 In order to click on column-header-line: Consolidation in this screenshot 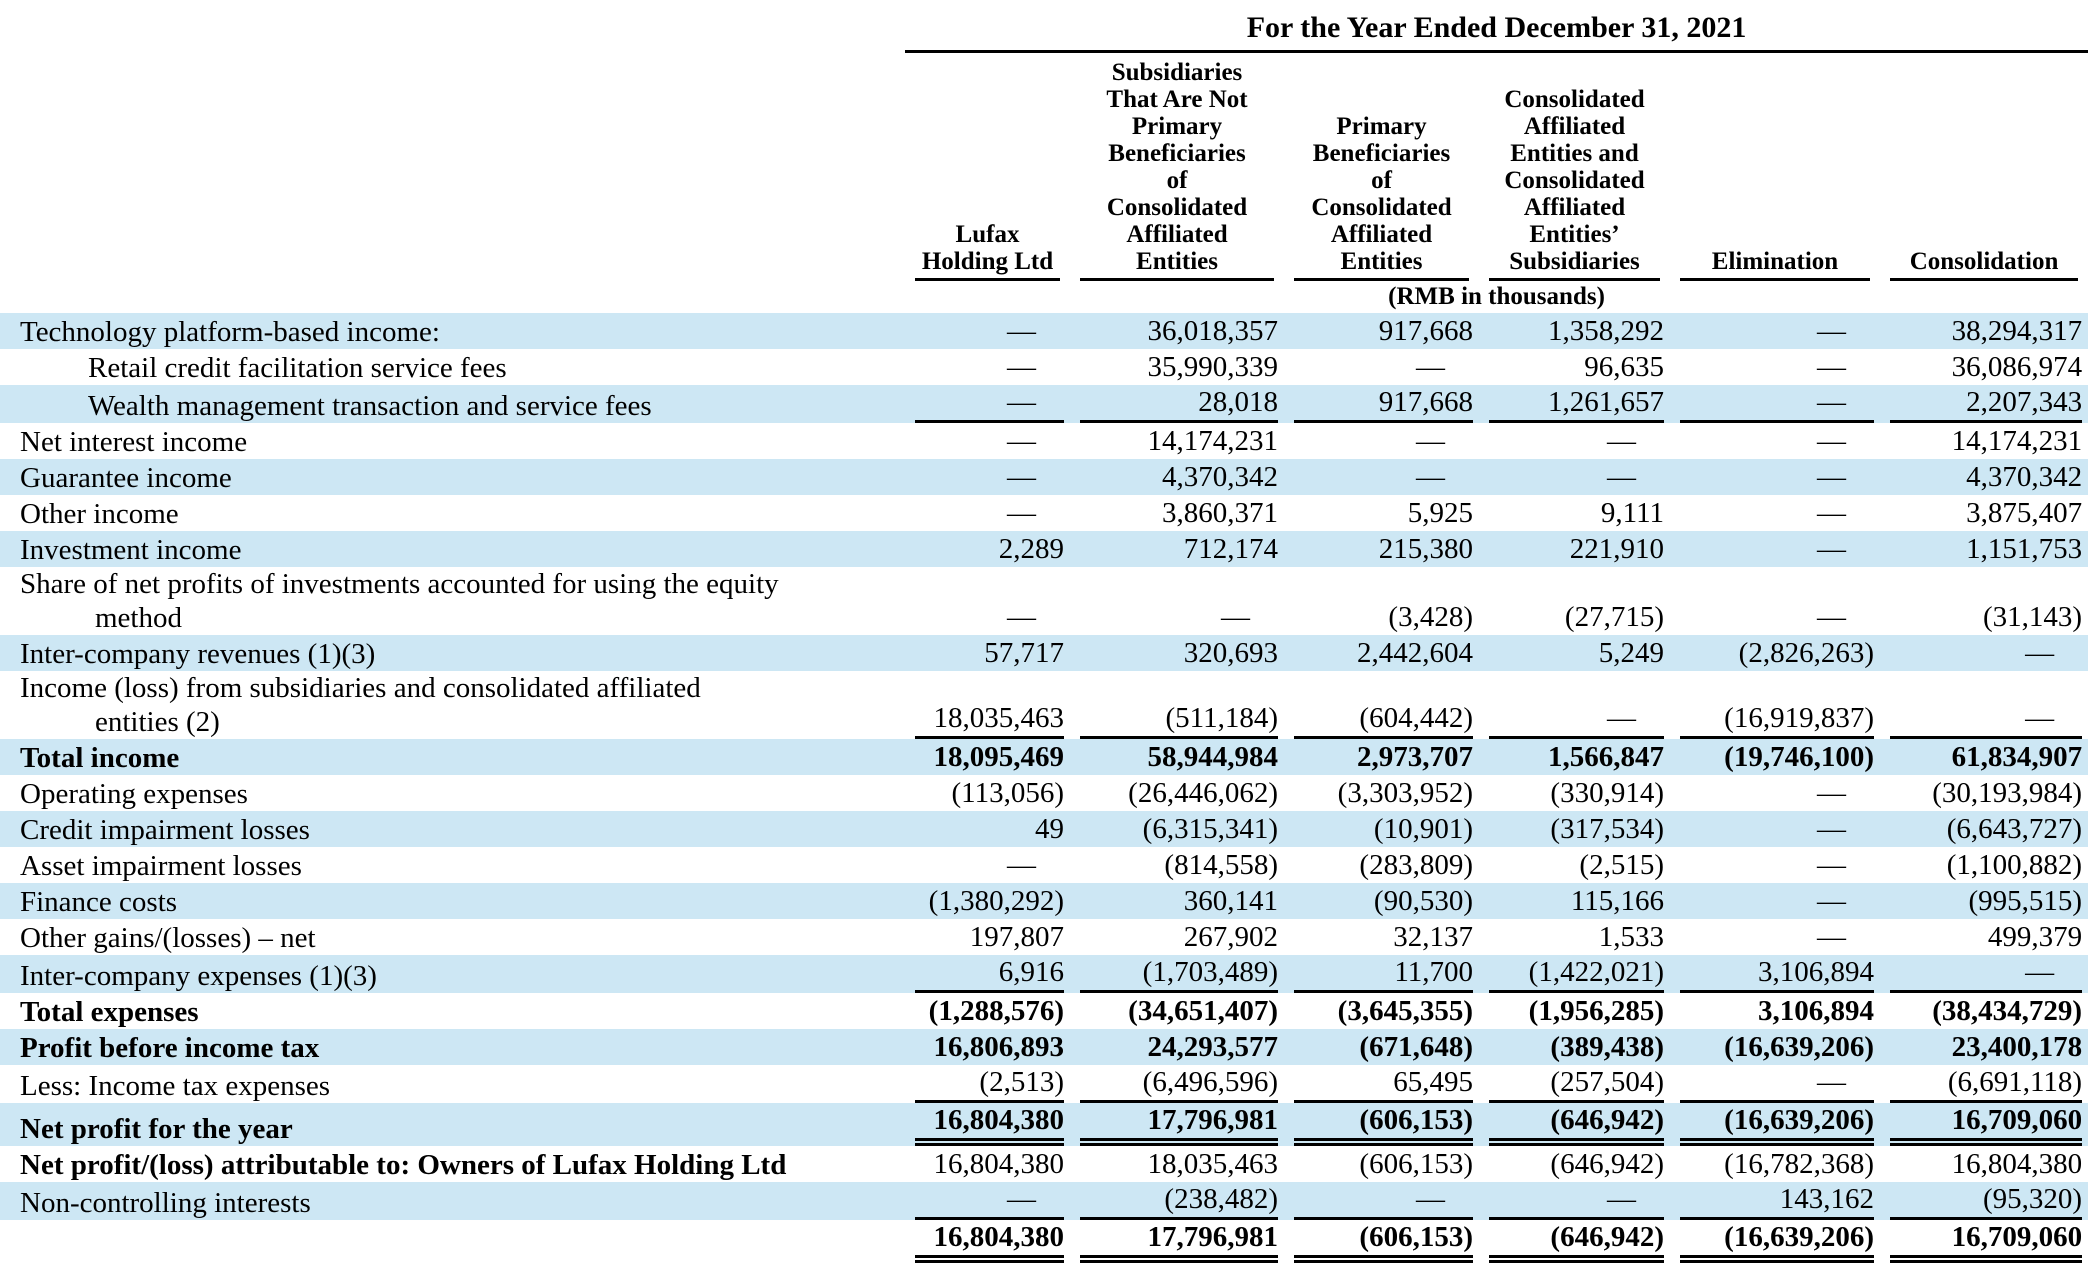, I will do `click(1984, 261)`.